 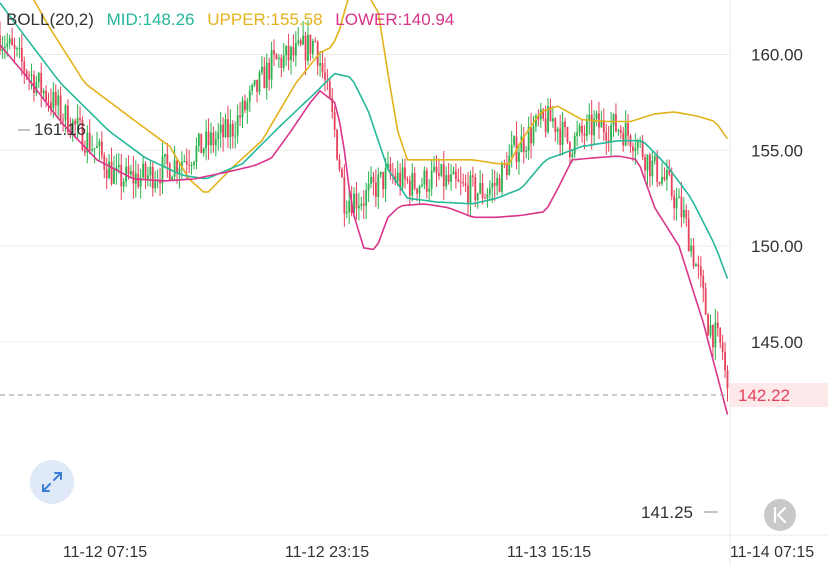 I want to click on back-to-latest-button, so click(x=780, y=515).